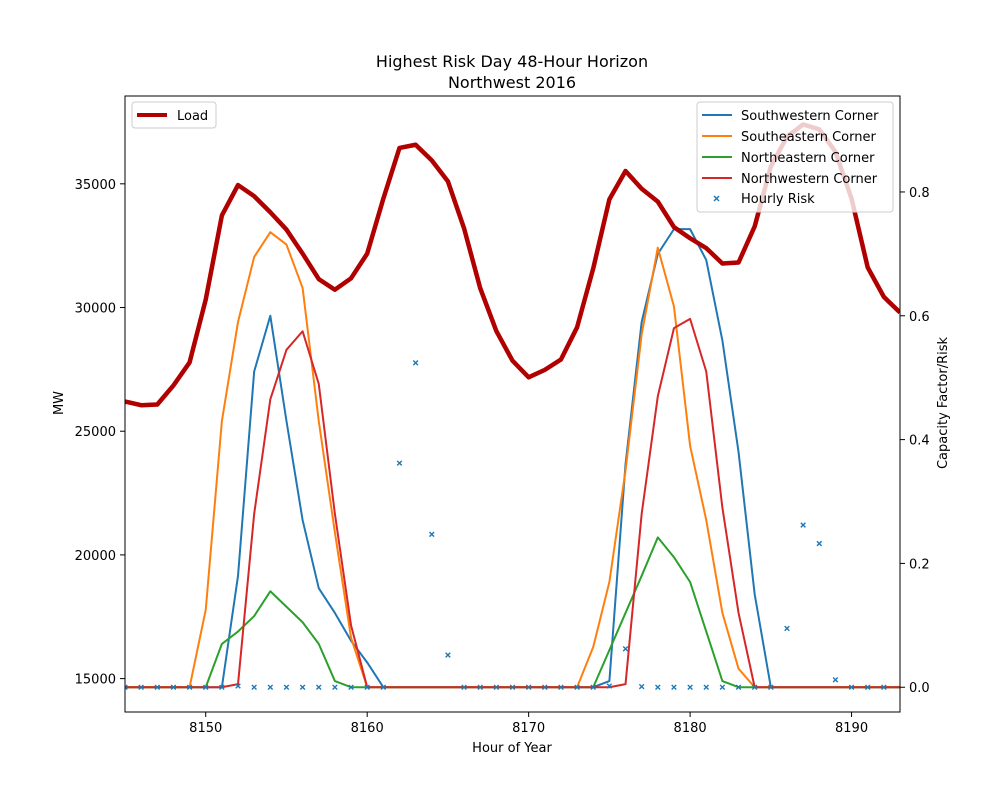 Image resolution: width=1000 pixels, height=800 pixels. I want to click on y-axis-left: 15000 20000 25000 30000 35000, so click(100, 433).